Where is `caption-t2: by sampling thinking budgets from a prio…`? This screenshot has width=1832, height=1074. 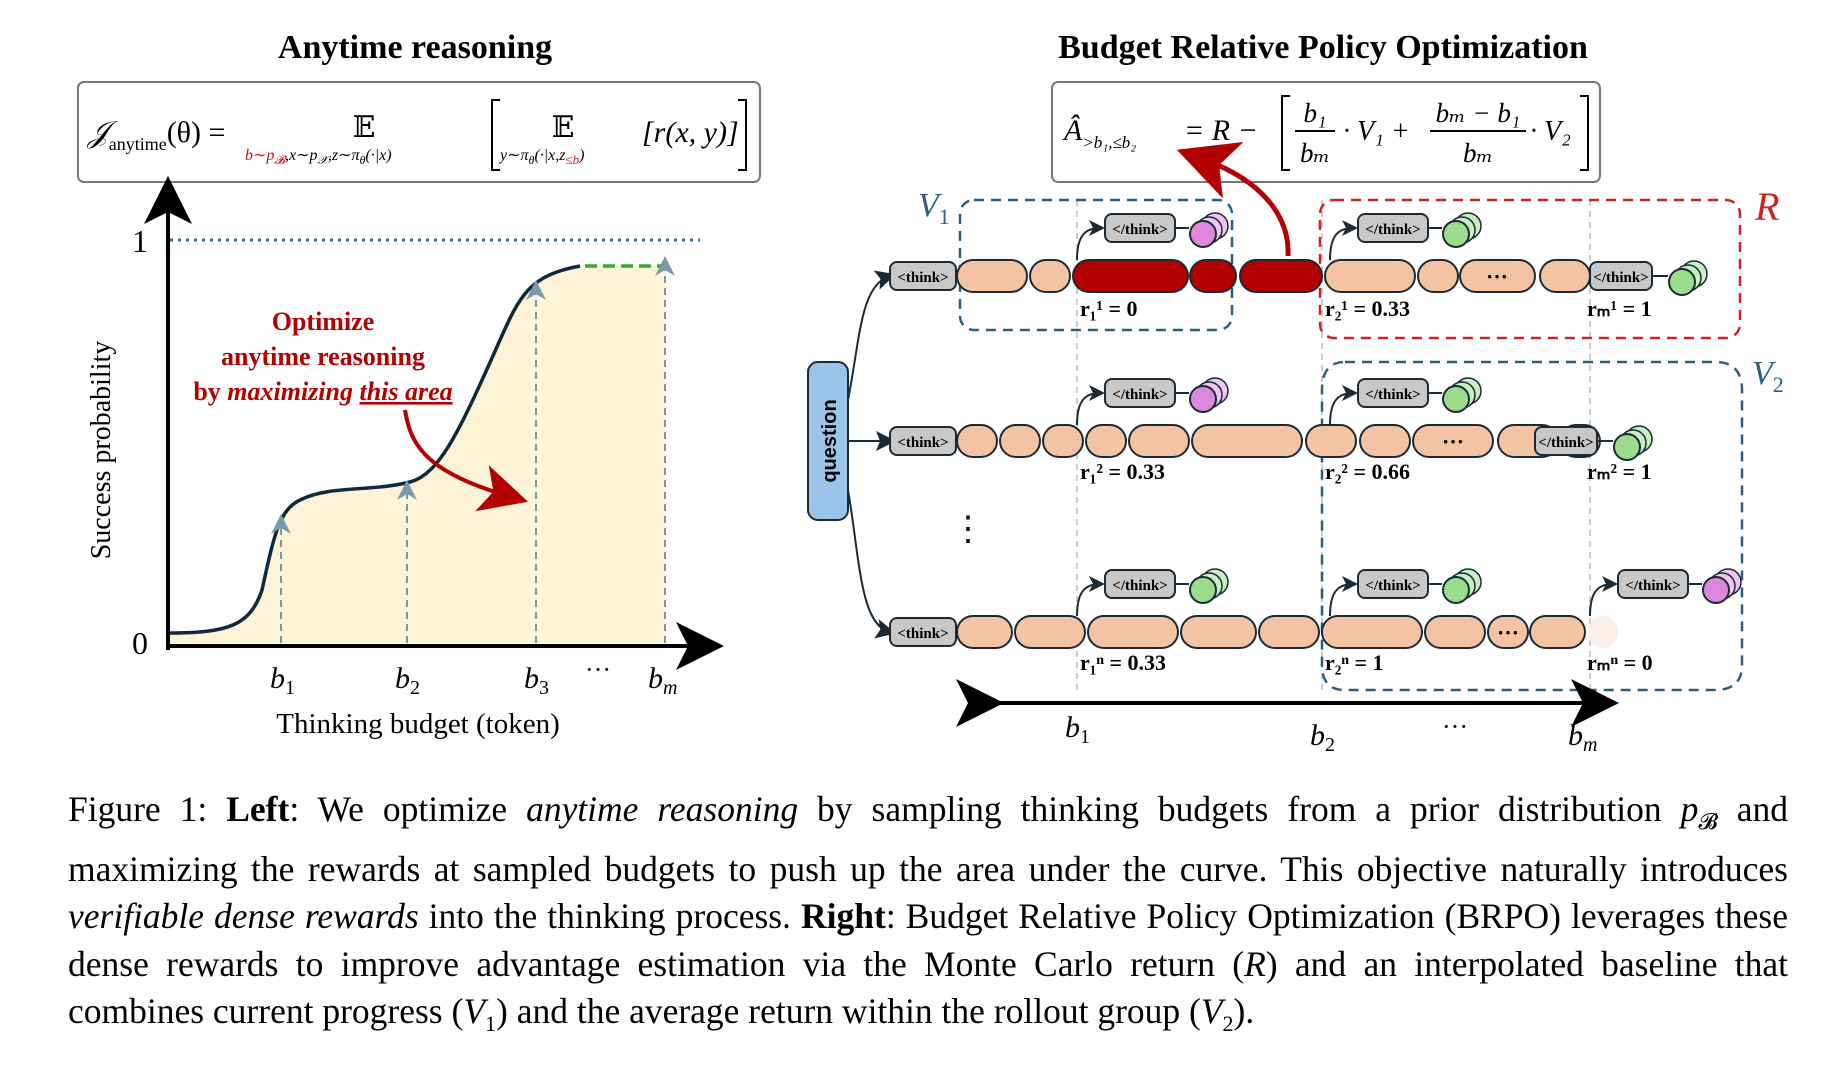
caption-t2: by sampling thinking budgets from a prio… is located at coordinates (1239, 809).